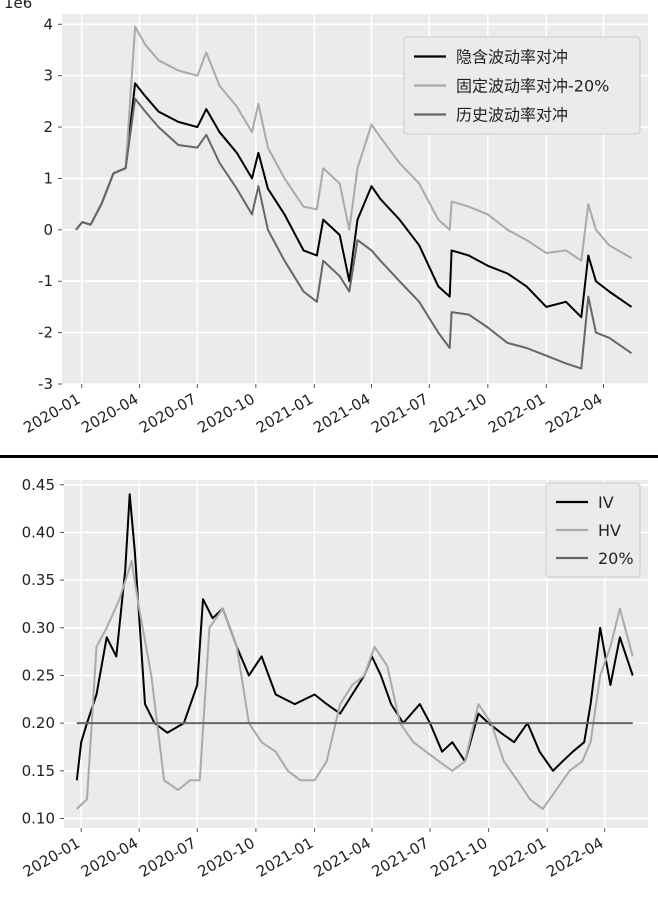  What do you see at coordinates (38, 818) in the screenshot?
I see `y-tick-label: 0.10` at bounding box center [38, 818].